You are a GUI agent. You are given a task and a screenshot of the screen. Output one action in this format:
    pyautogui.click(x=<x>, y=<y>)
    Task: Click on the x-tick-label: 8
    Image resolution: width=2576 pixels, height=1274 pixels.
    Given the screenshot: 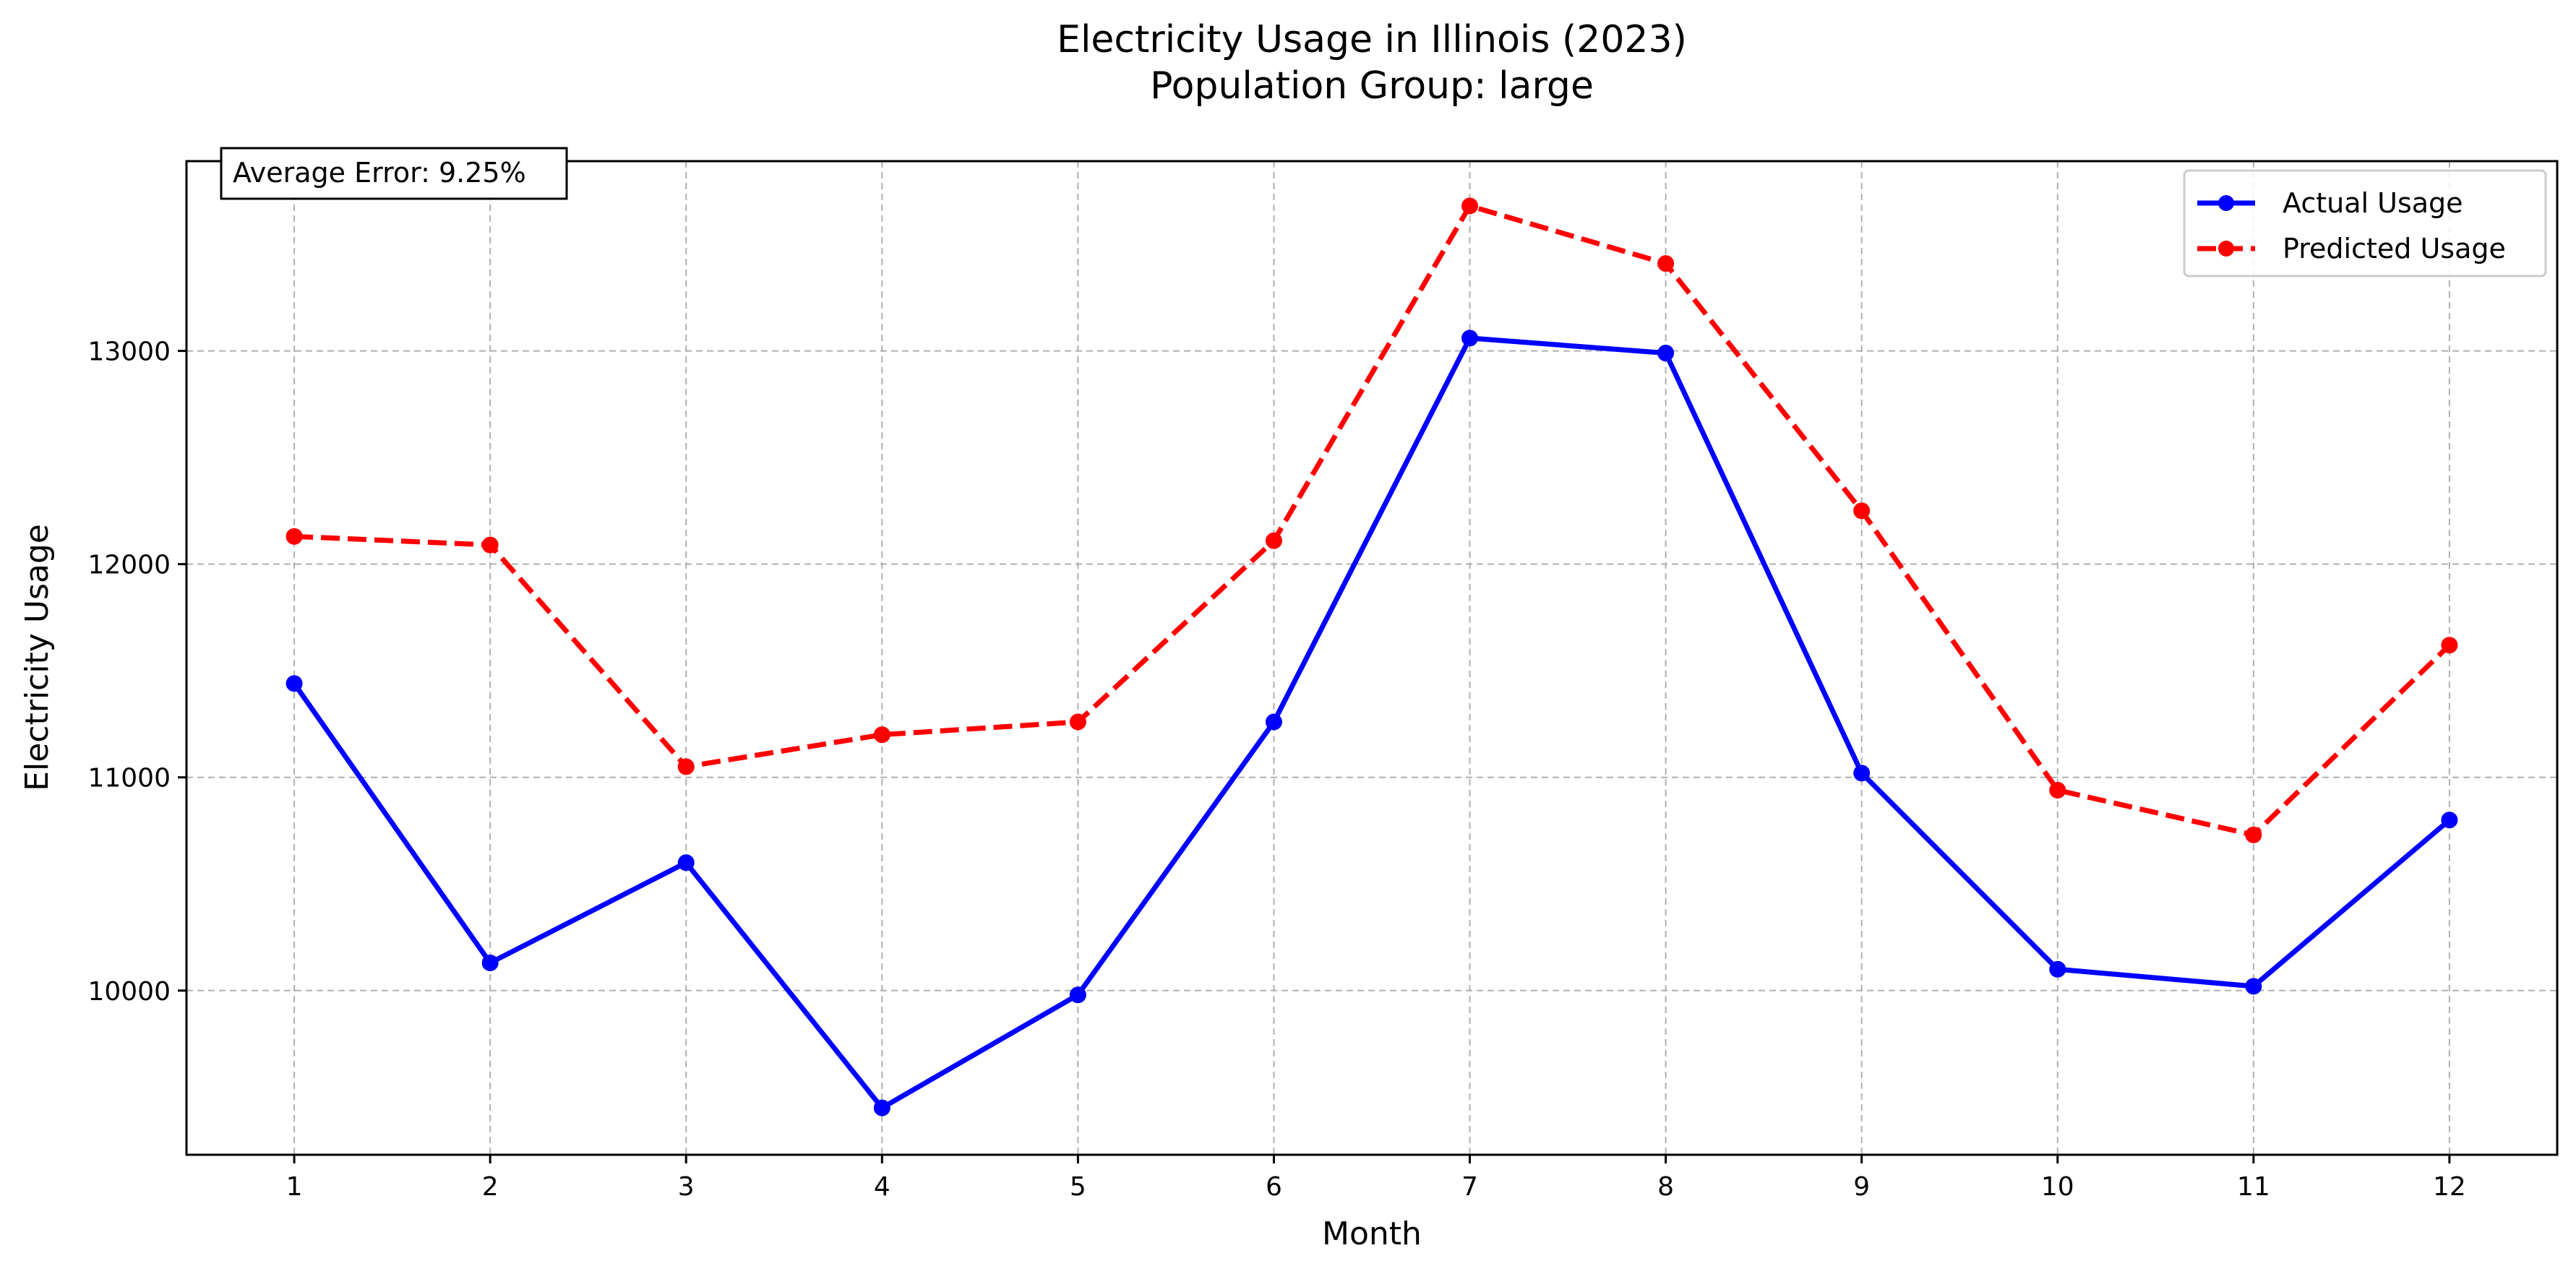 What is the action you would take?
    pyautogui.click(x=1666, y=1187)
    